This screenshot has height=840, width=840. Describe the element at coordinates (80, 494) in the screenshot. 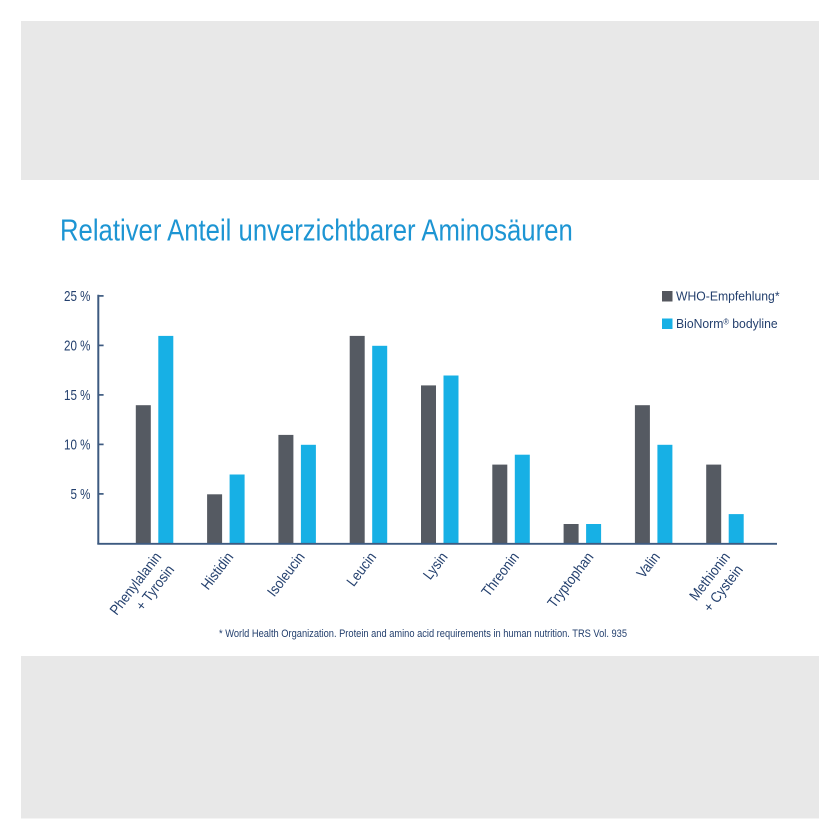

I see `svg-text: 5 %` at that location.